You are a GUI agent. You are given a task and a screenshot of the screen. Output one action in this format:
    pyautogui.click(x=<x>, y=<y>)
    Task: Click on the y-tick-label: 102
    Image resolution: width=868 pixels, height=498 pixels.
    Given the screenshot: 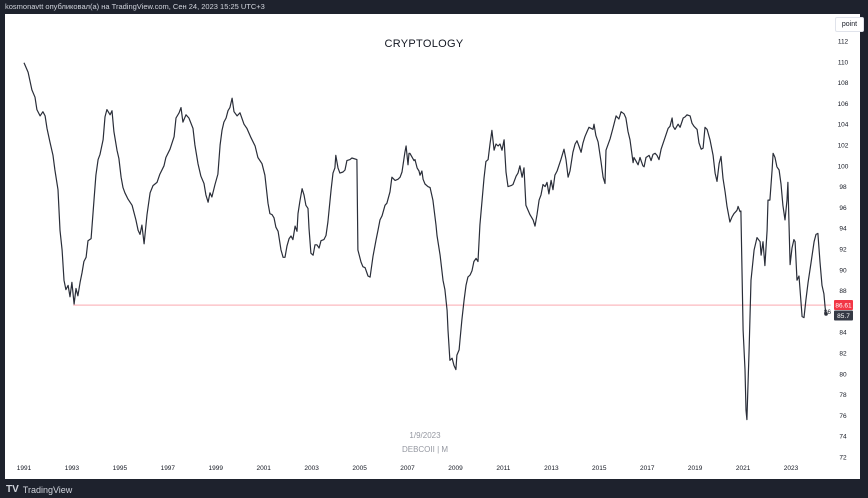 What is the action you would take?
    pyautogui.click(x=843, y=146)
    